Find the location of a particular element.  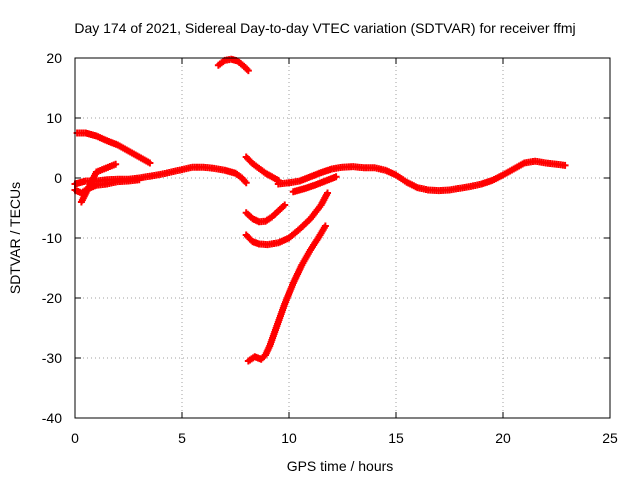

x-tick-label: 15 is located at coordinates (396, 438).